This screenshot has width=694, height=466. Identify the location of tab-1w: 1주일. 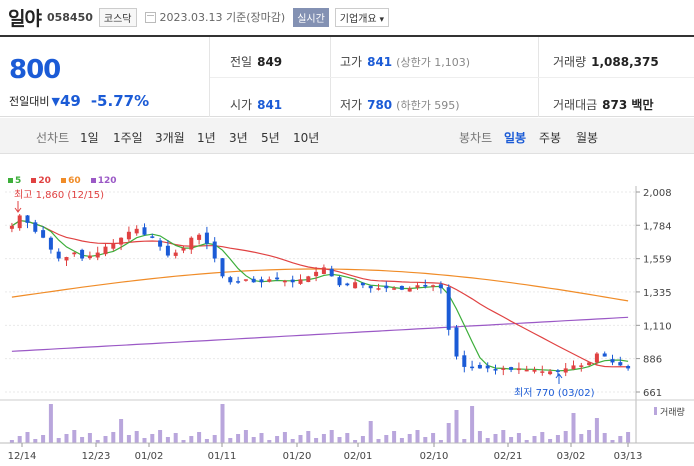
(128, 138).